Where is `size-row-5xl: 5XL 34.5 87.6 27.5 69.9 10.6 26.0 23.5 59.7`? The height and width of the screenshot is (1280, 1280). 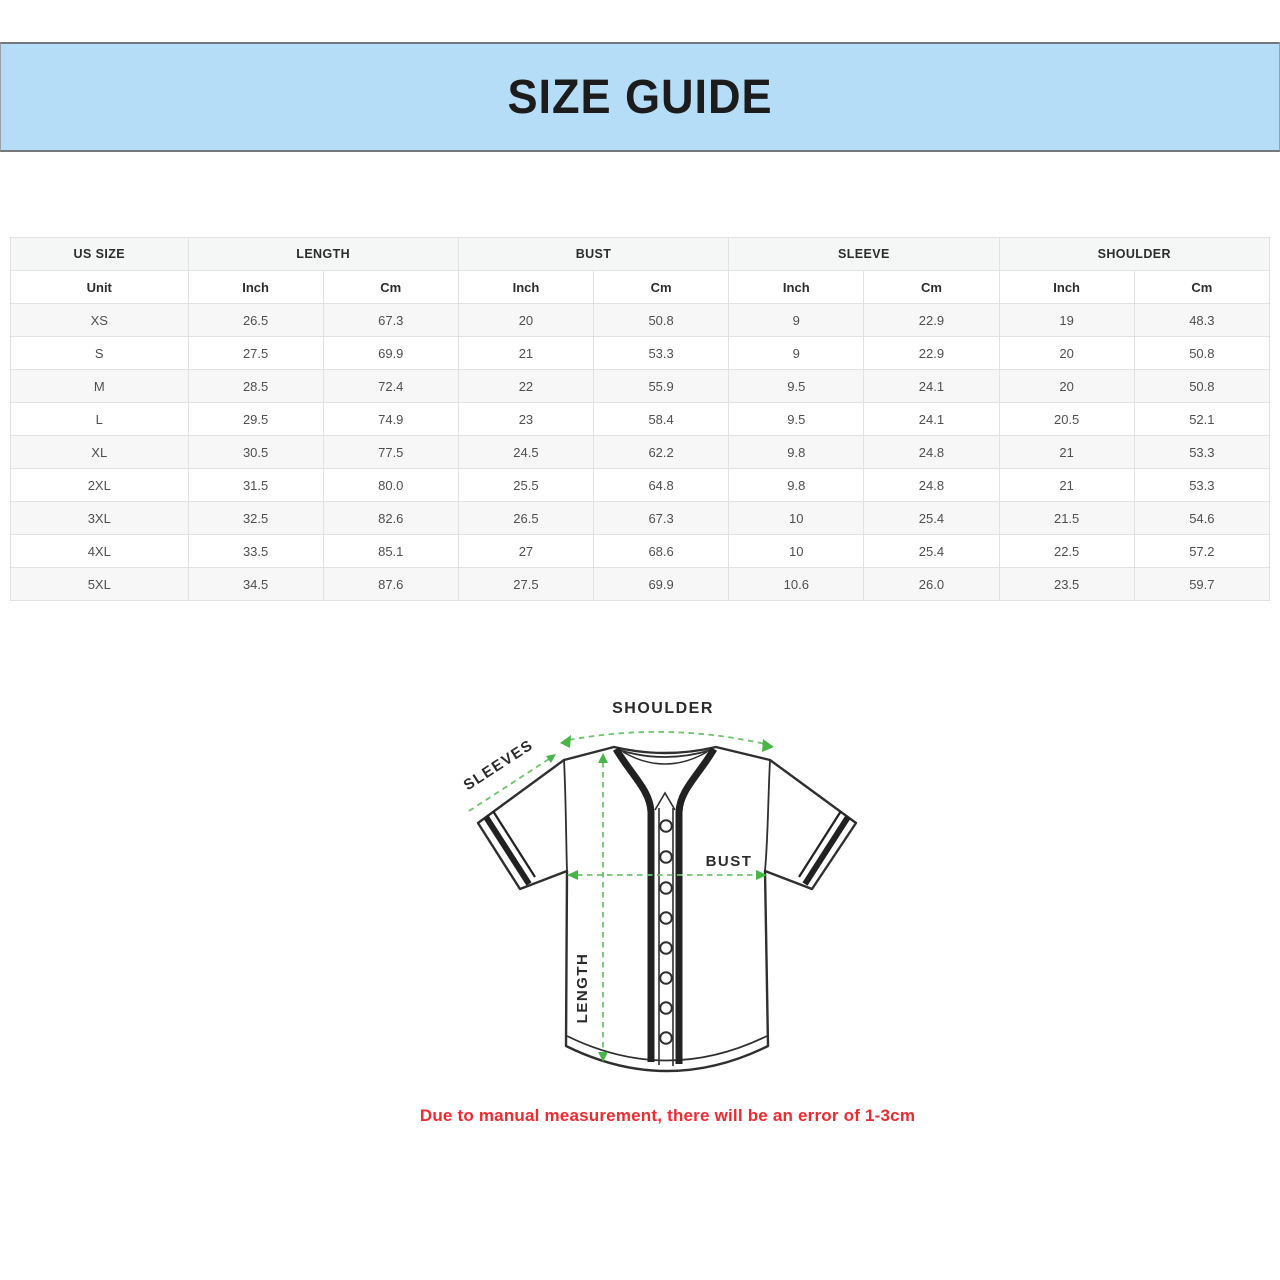
size-row-5xl: 5XL 34.5 87.6 27.5 69.9 10.6 26.0 23.5 59.7 is located at coordinates (640, 584).